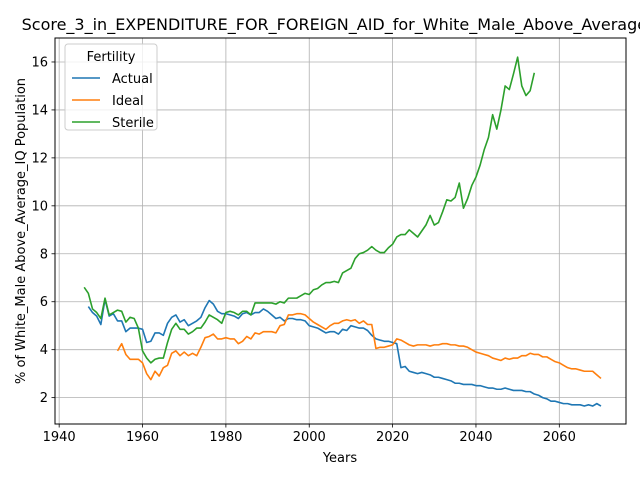 The height and width of the screenshot is (480, 640). I want to click on legend: Fertility Actual Ideal Sterile, so click(111, 87).